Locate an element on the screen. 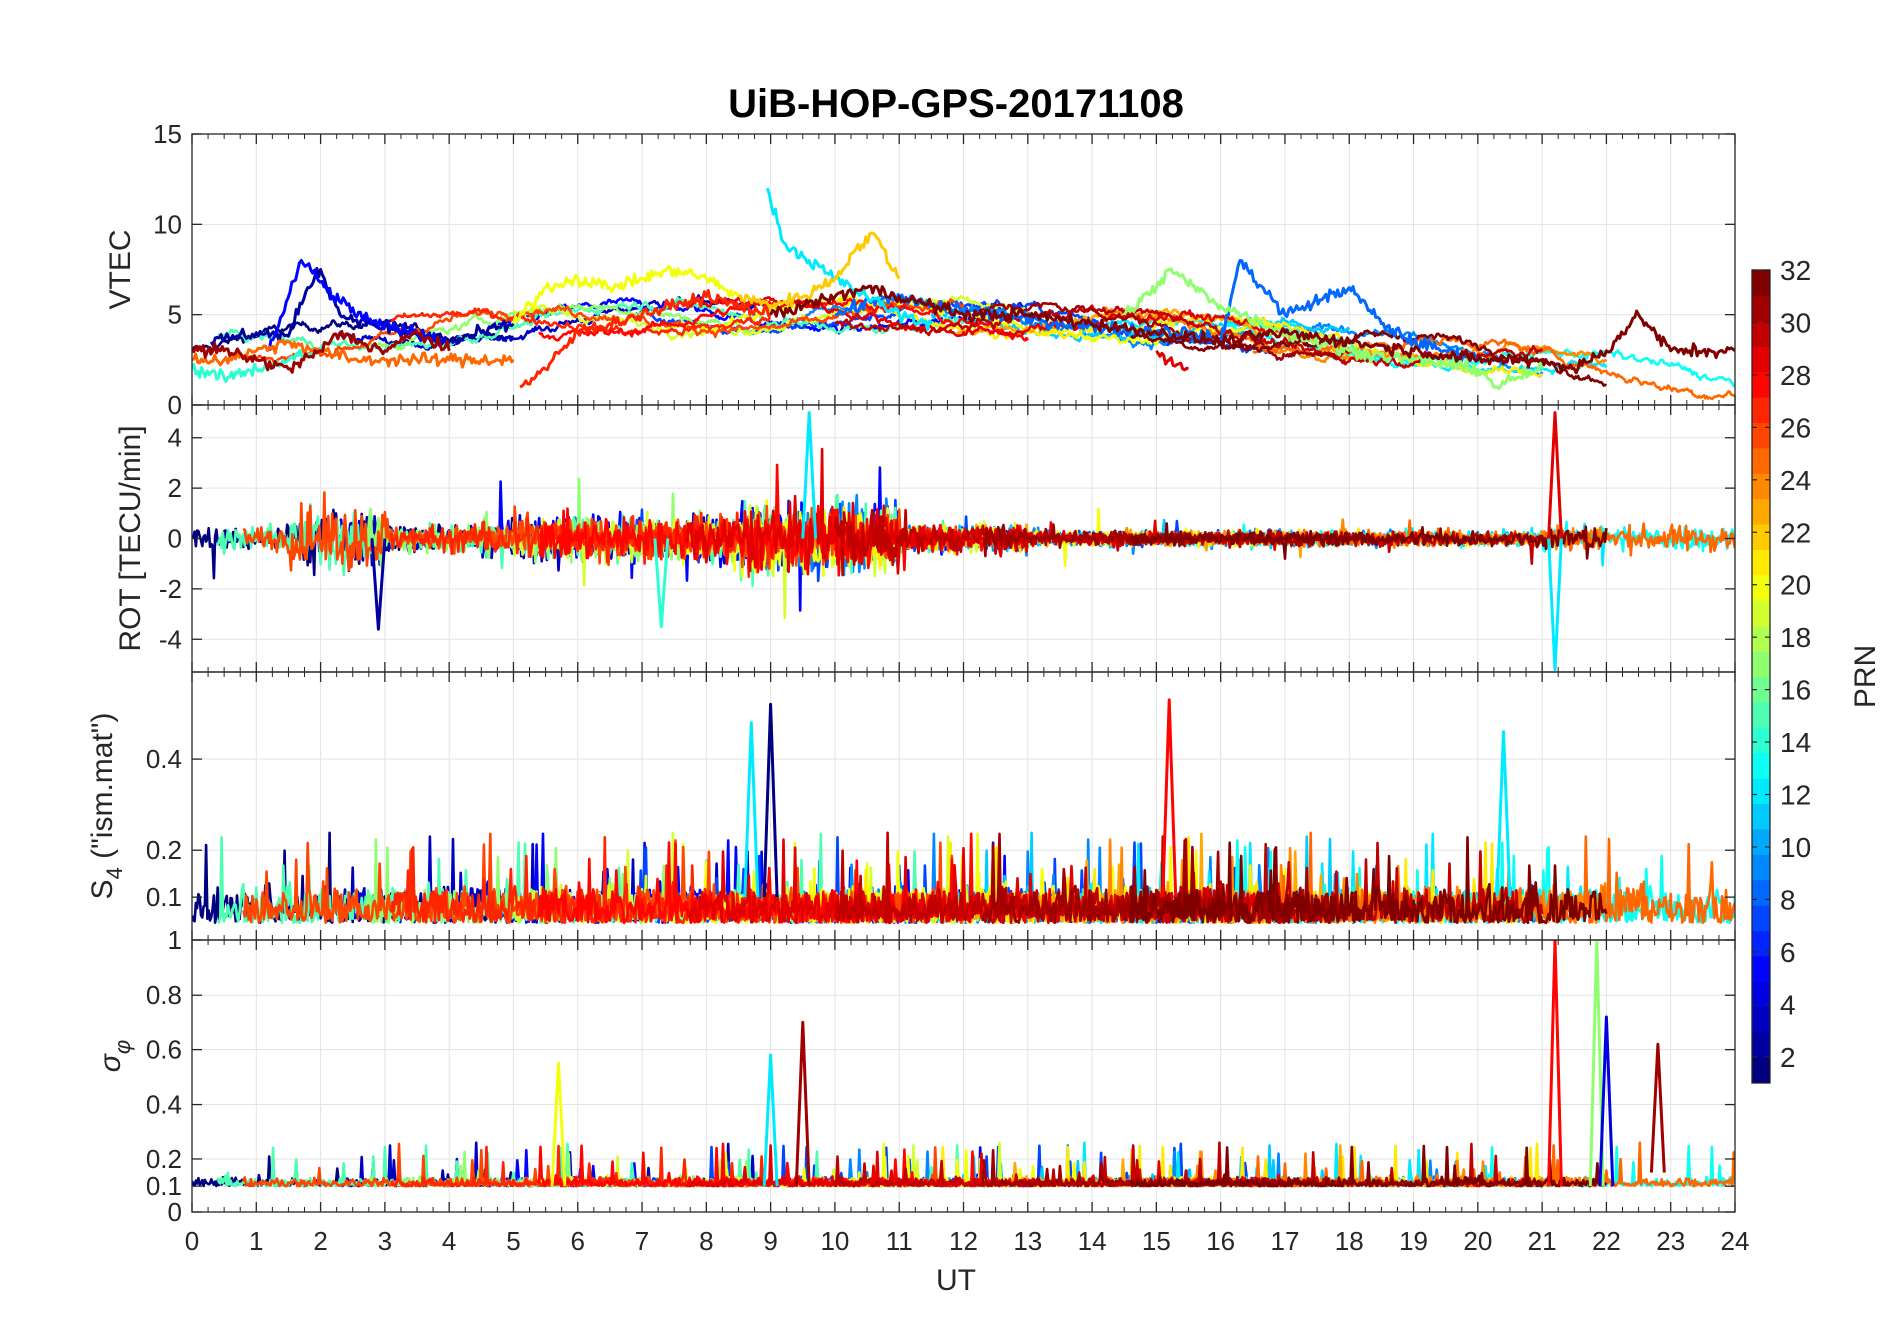 This screenshot has height=1335, width=1902. y-tick-label: 10 is located at coordinates (167, 224).